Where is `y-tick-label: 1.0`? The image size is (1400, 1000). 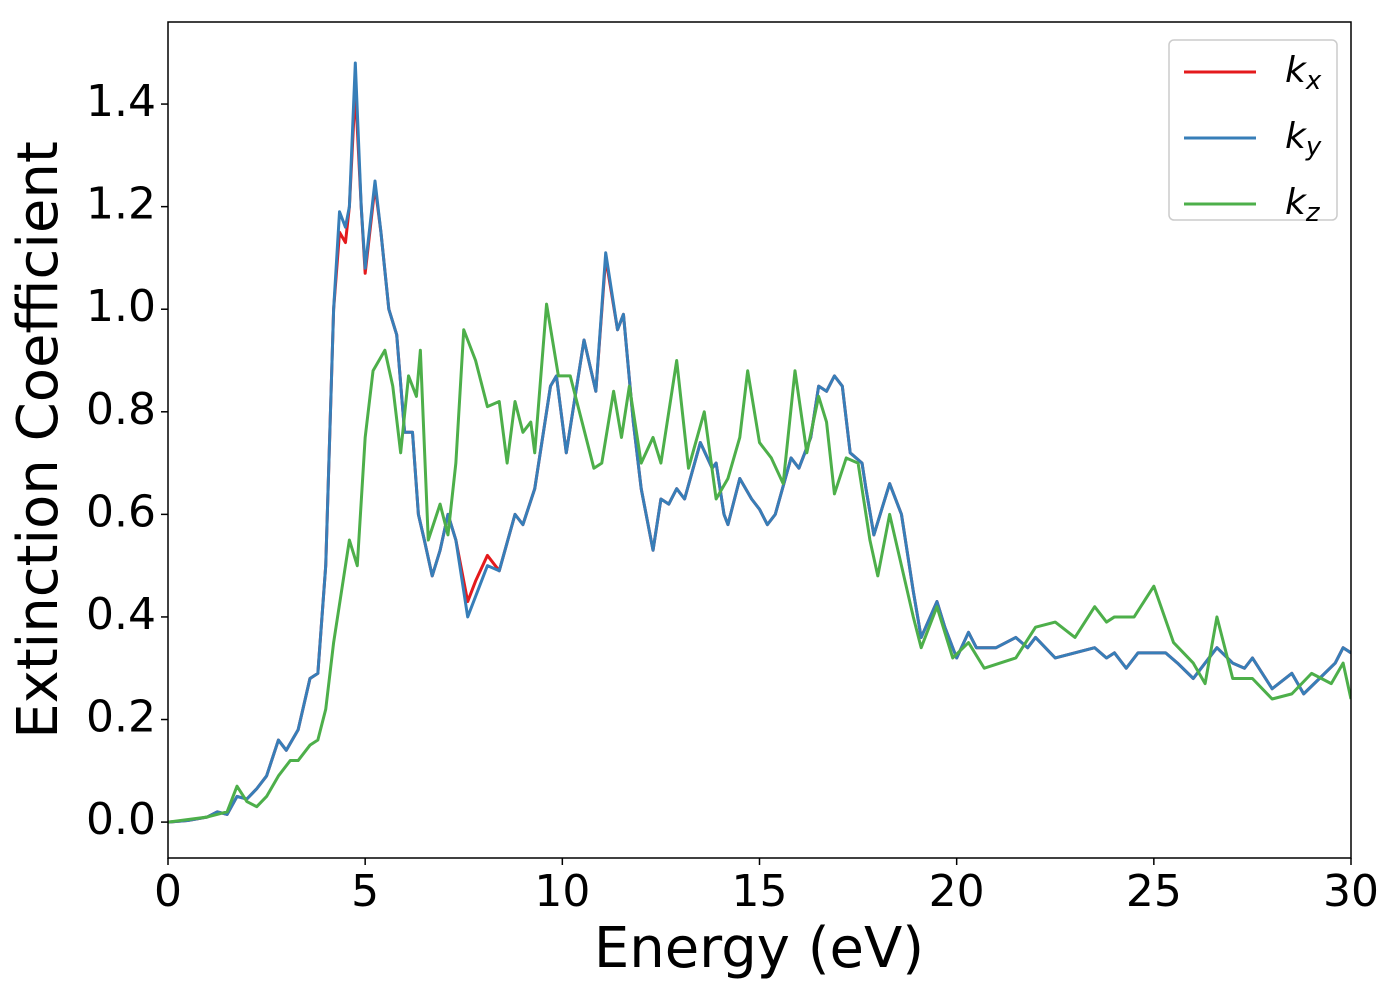 y-tick-label: 1.0 is located at coordinates (121, 306).